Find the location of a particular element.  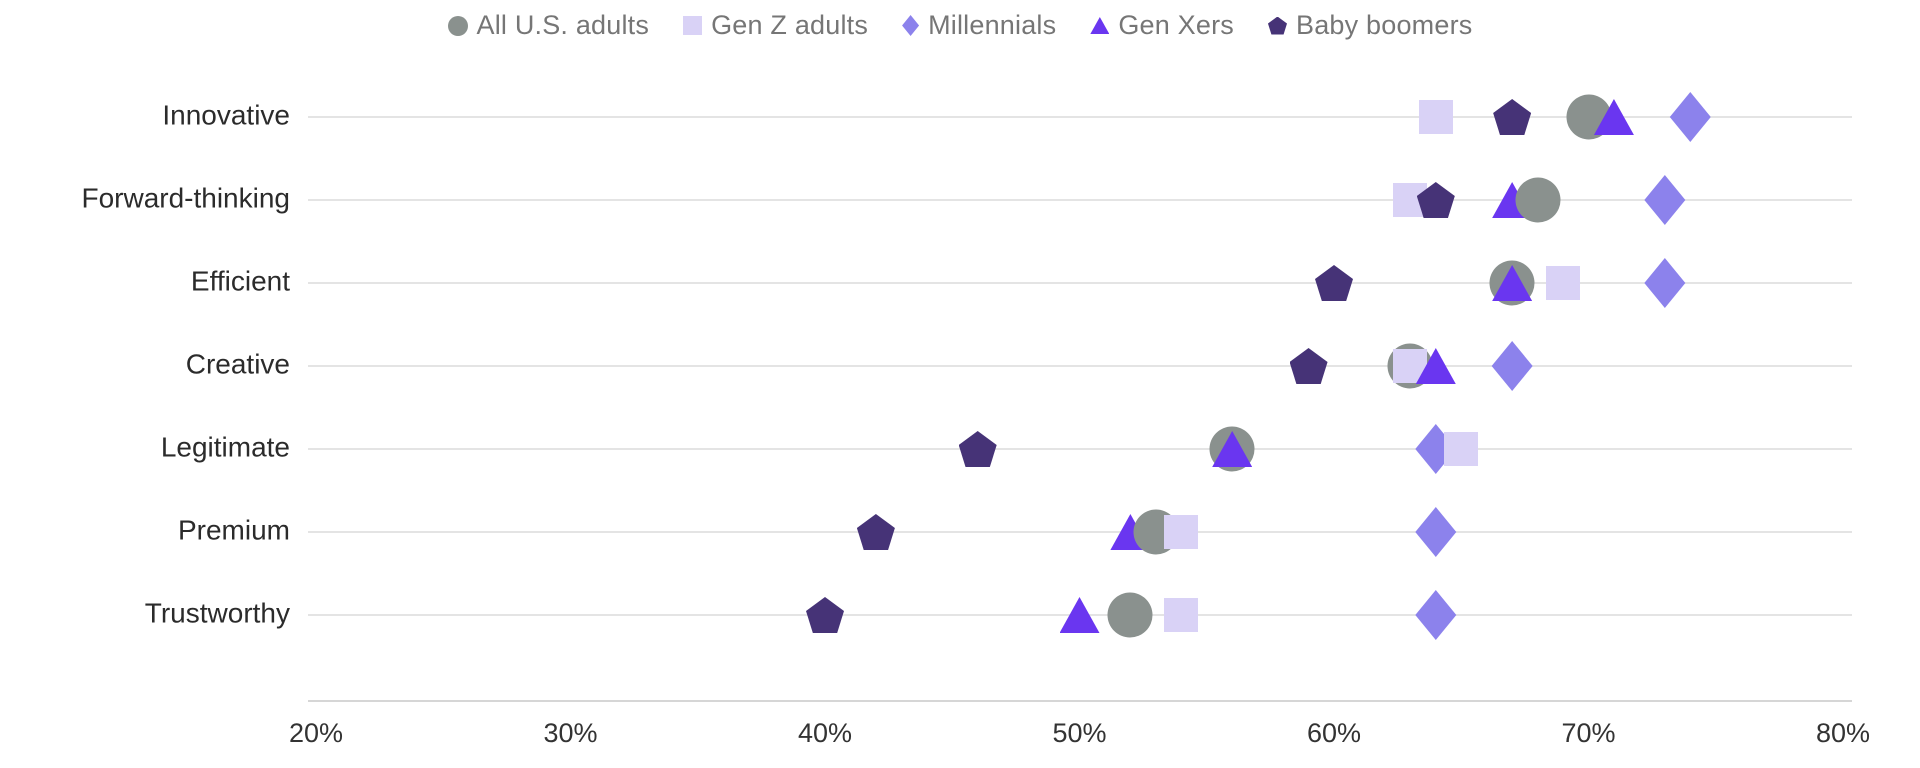

category-label-creative: Creative is located at coordinates (237, 364).